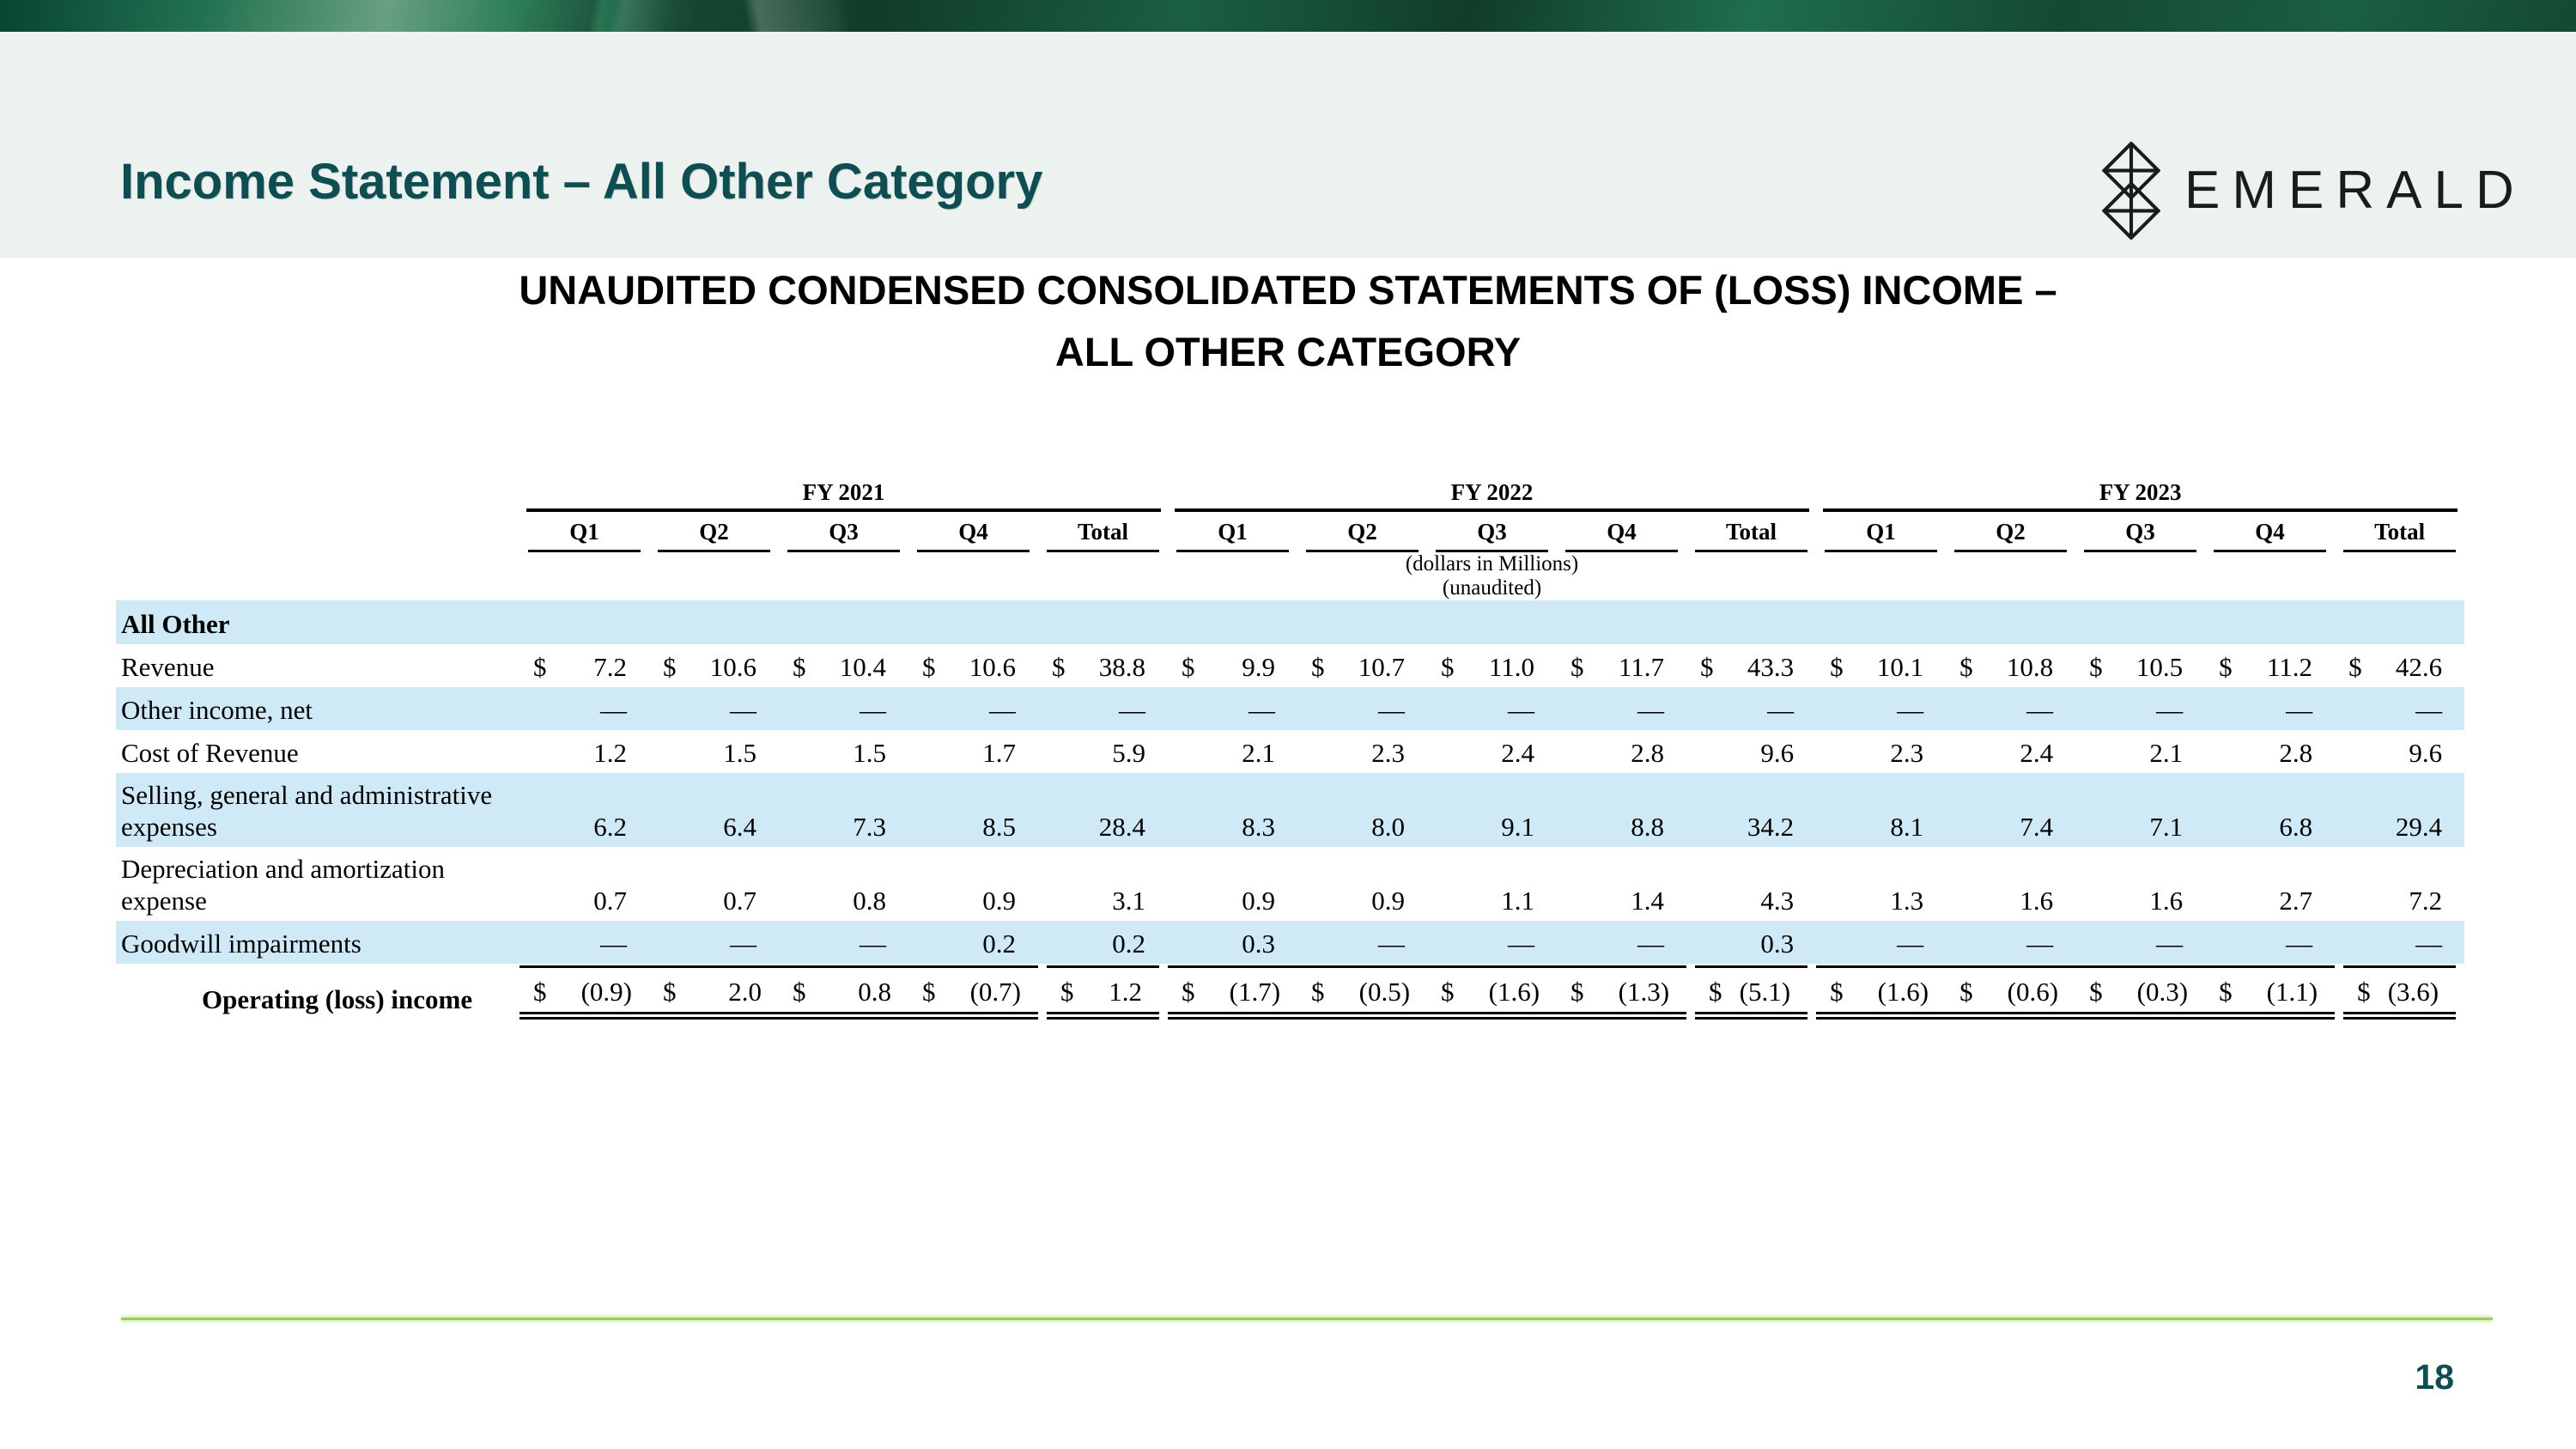 This screenshot has height=1449, width=2576. What do you see at coordinates (1389, 827) in the screenshot?
I see `cell-value: 8.0` at bounding box center [1389, 827].